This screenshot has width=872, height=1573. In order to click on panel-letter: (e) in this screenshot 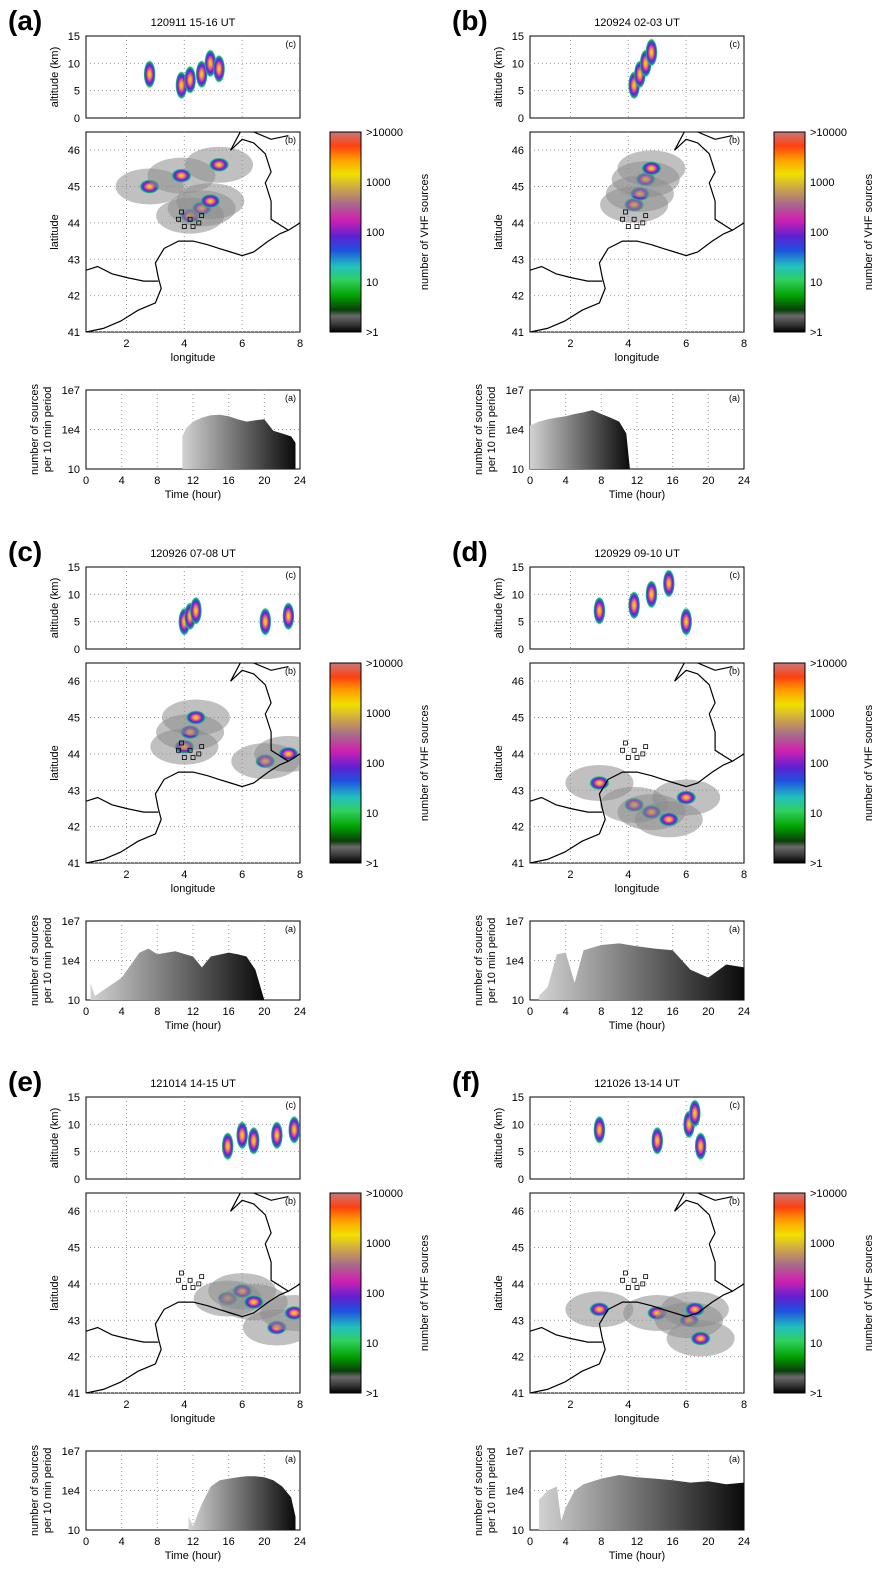, I will do `click(25, 1081)`.